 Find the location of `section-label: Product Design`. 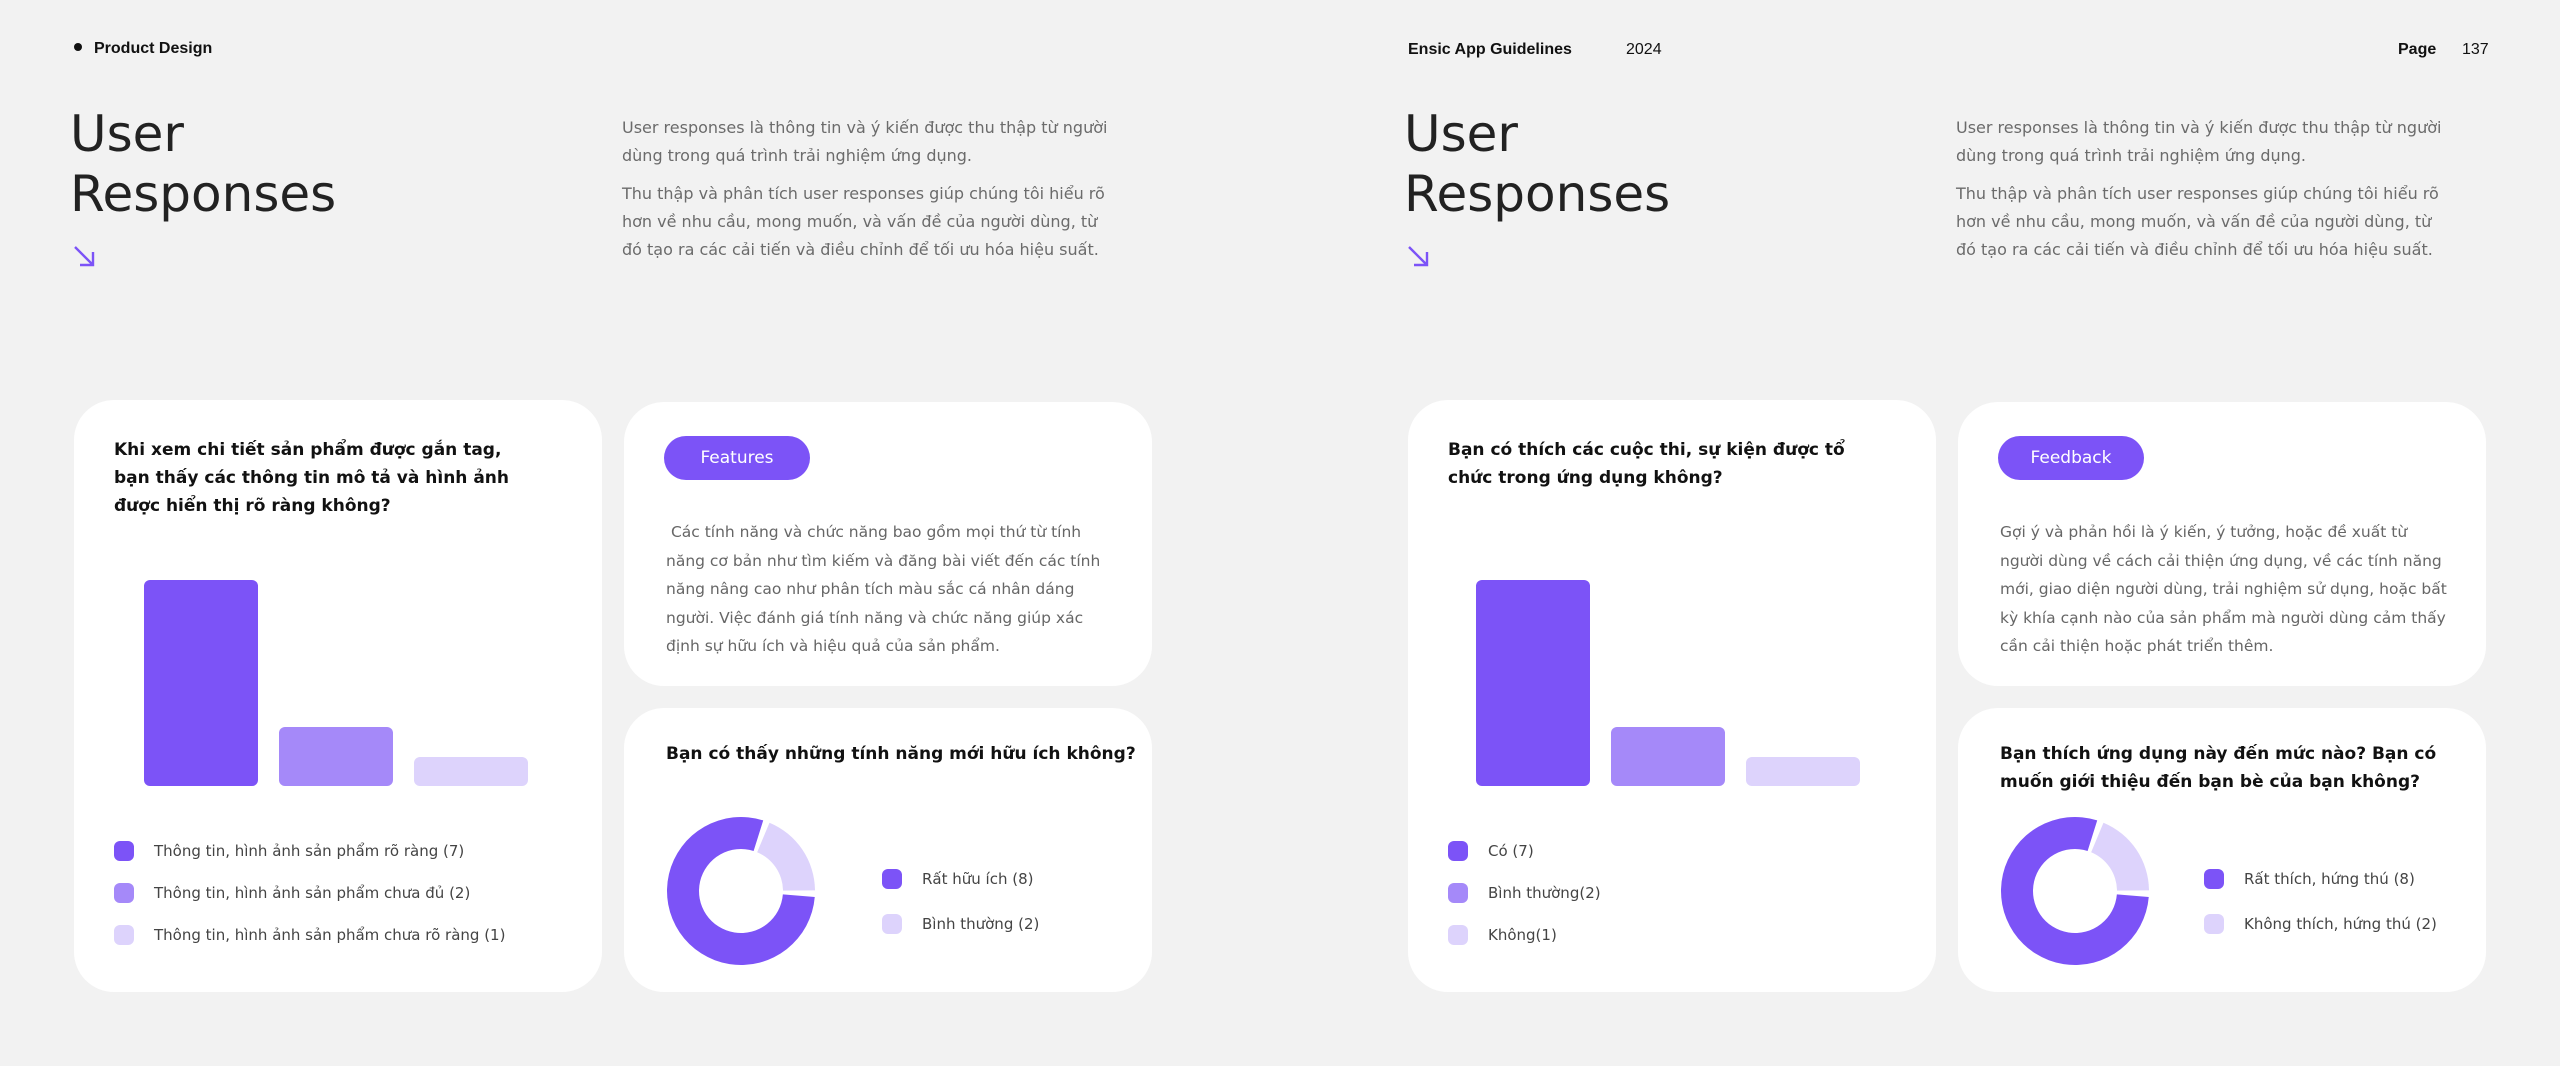

section-label: Product Design is located at coordinates (143, 49).